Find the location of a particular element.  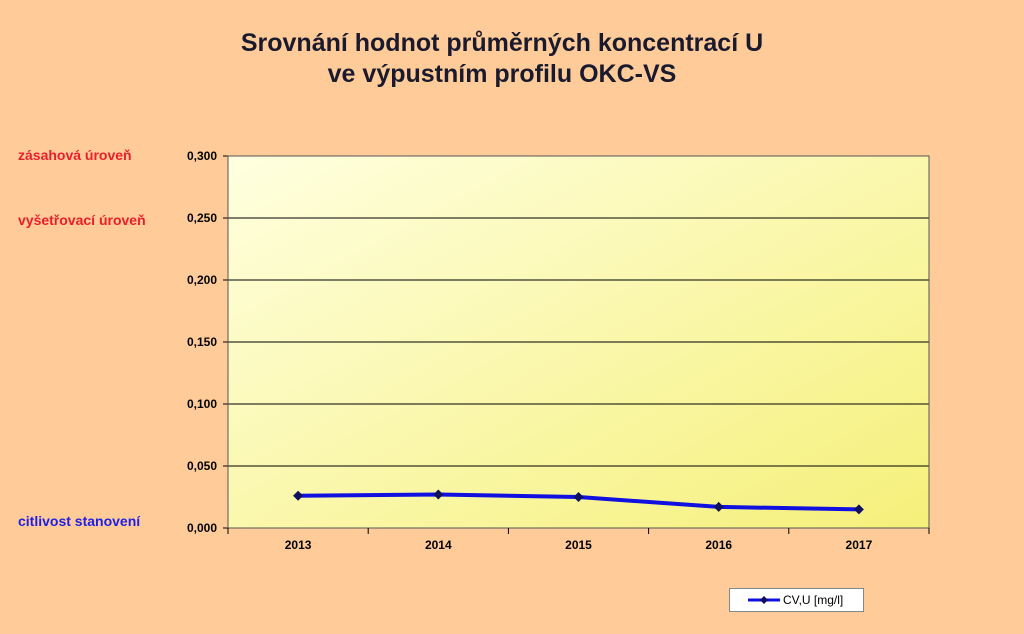

y-tick-label: 0,250 is located at coordinates (202, 218).